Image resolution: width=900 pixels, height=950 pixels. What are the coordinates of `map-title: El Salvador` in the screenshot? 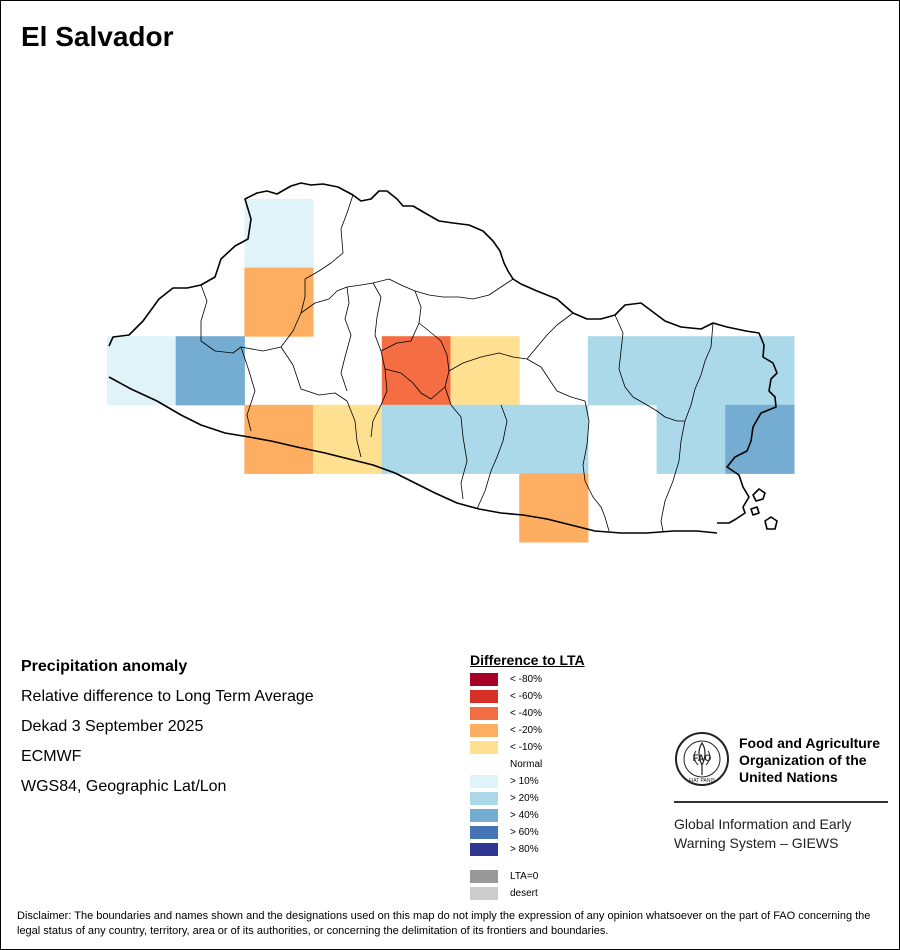 It's located at (97, 36).